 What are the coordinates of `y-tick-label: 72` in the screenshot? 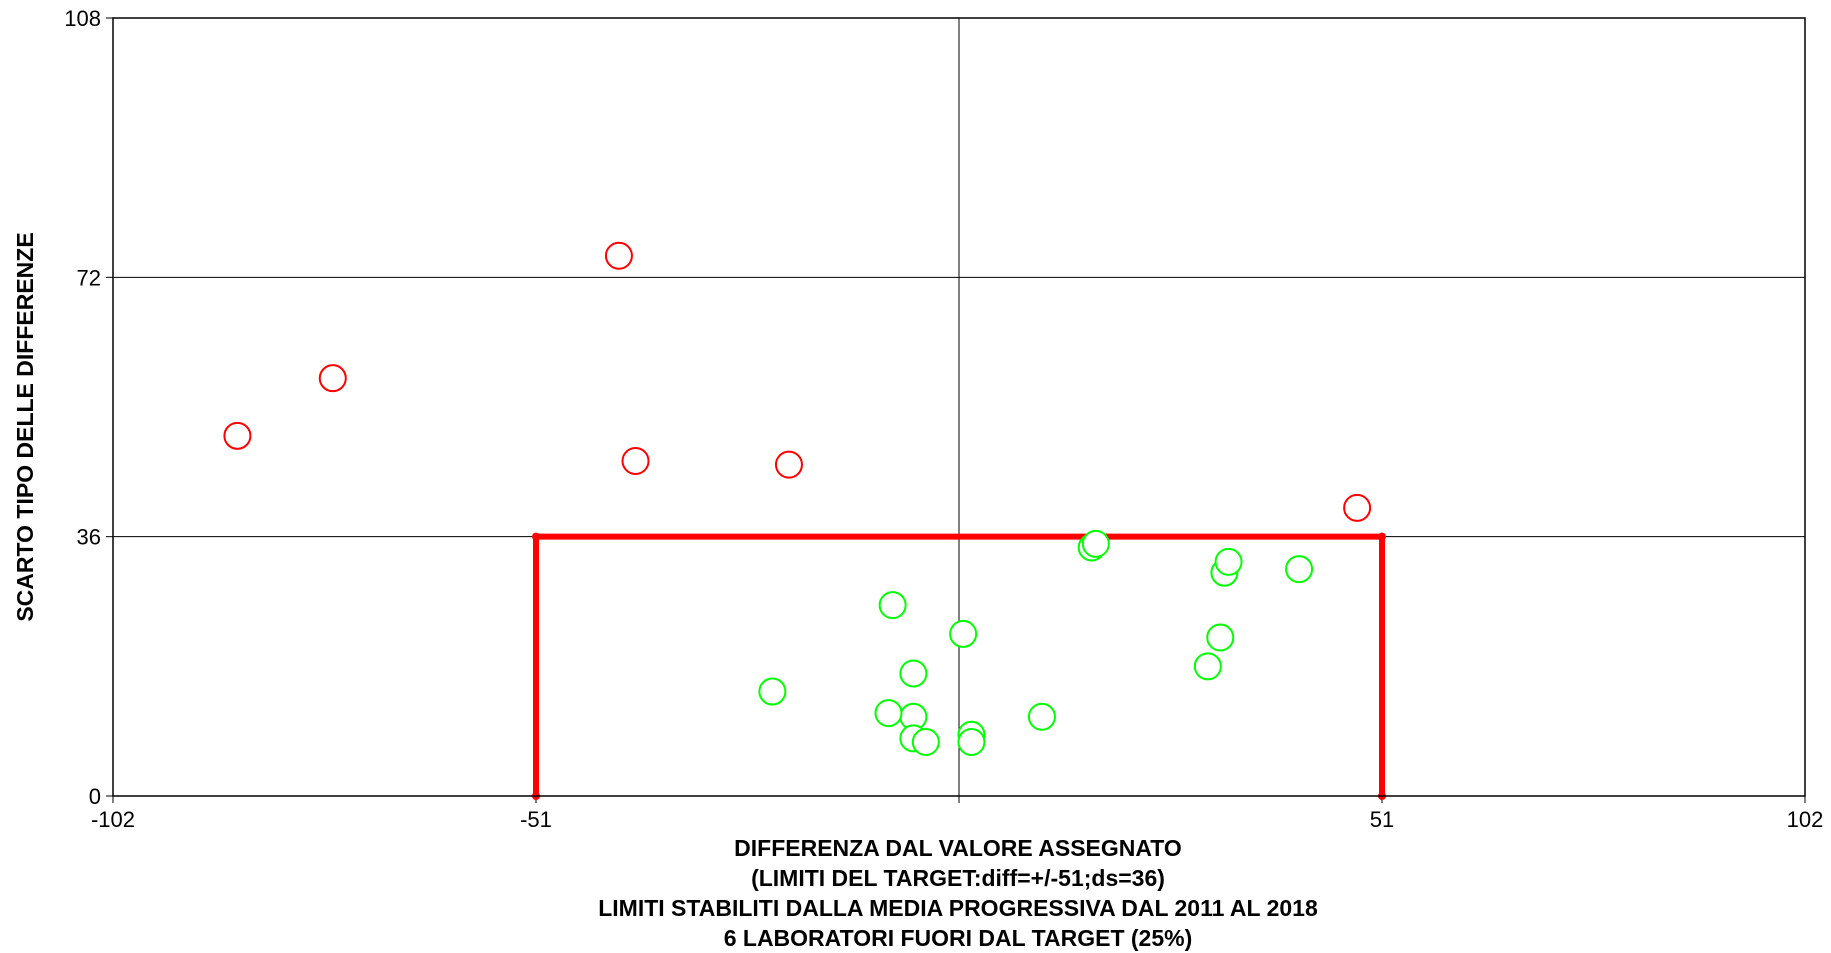 It's located at (89, 277).